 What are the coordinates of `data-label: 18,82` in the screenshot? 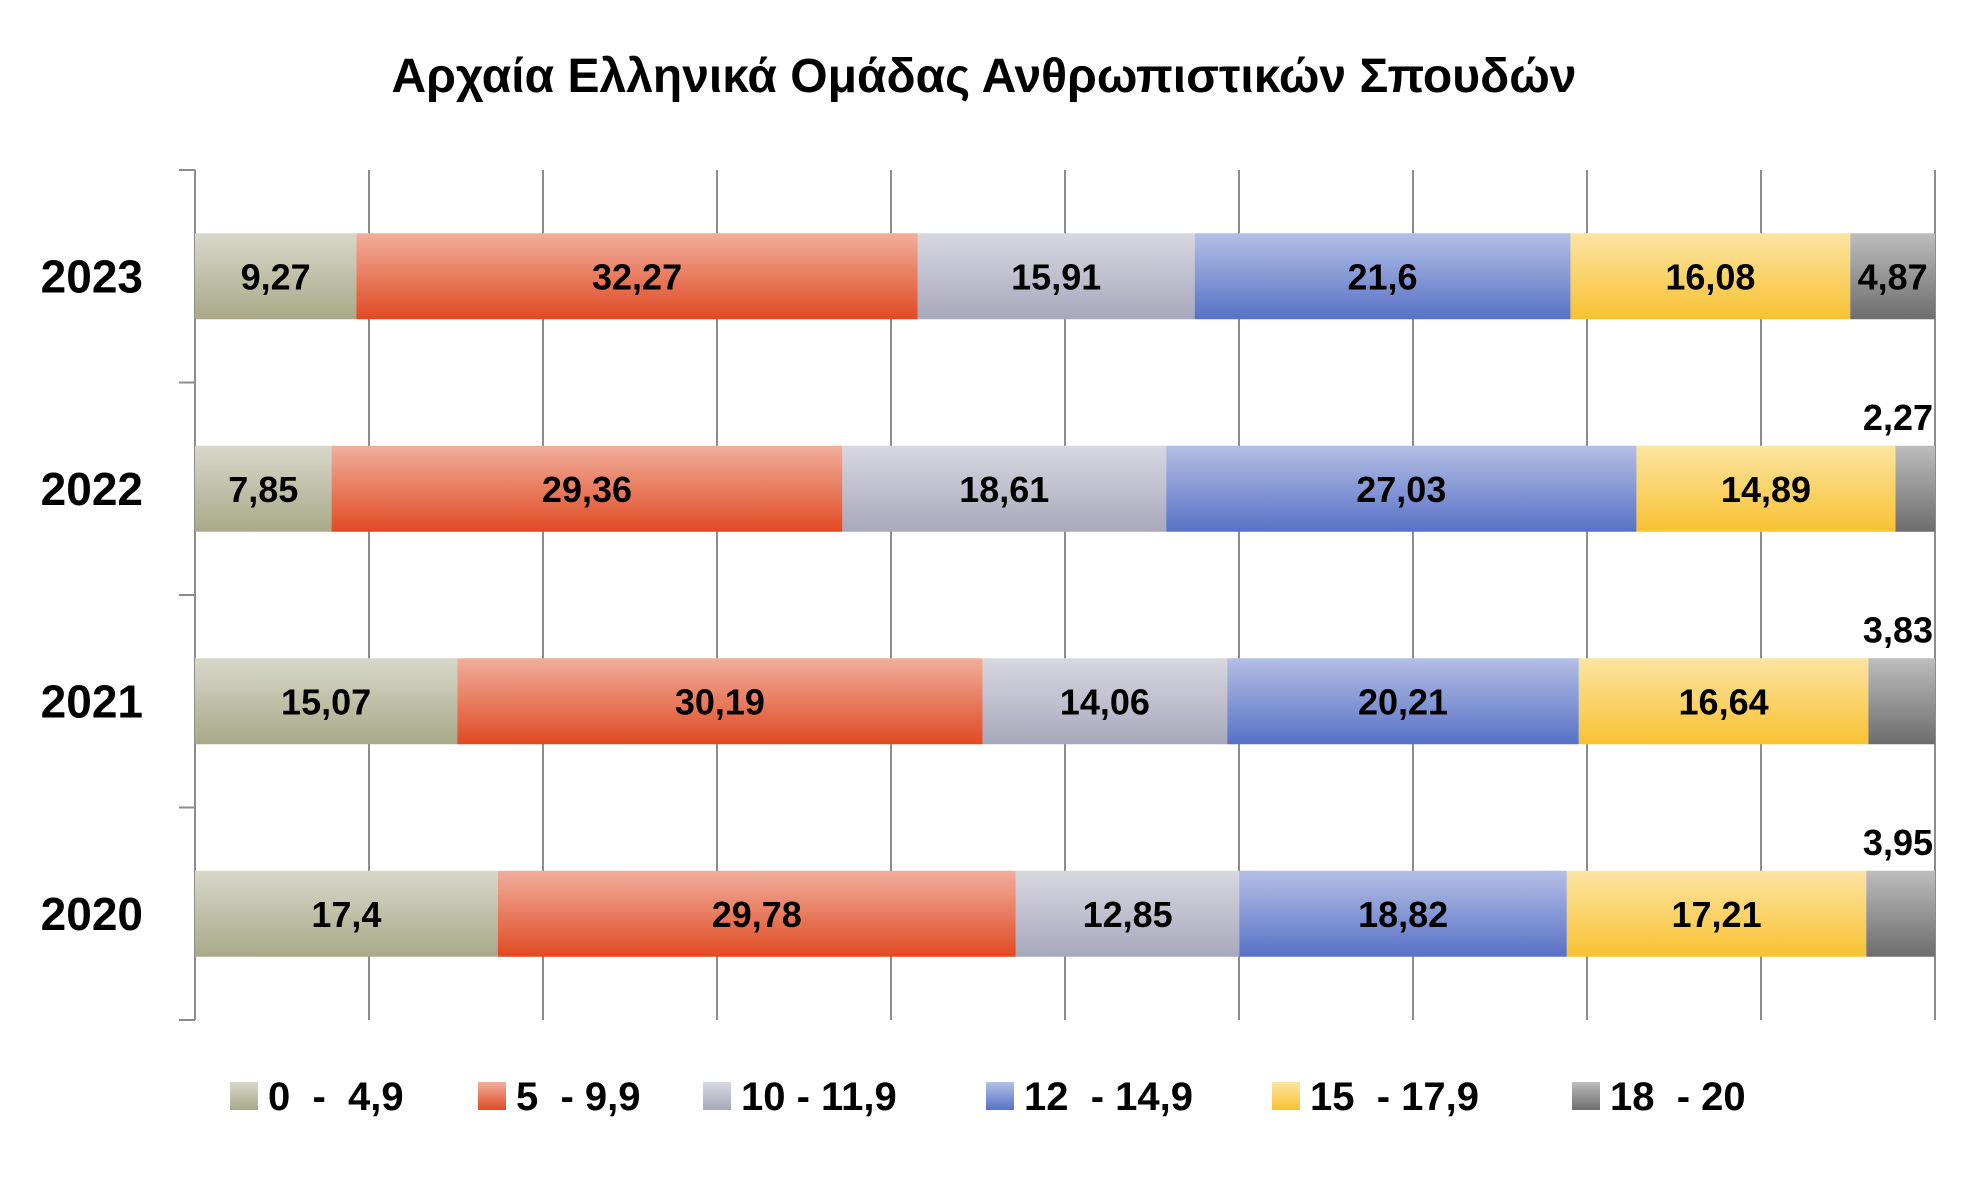 It's located at (1403, 914).